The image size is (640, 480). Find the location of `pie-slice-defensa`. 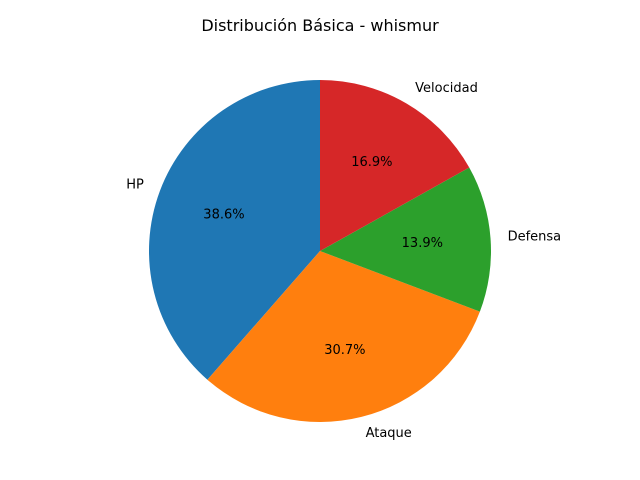

pie-slice-defensa is located at coordinates (405, 239).